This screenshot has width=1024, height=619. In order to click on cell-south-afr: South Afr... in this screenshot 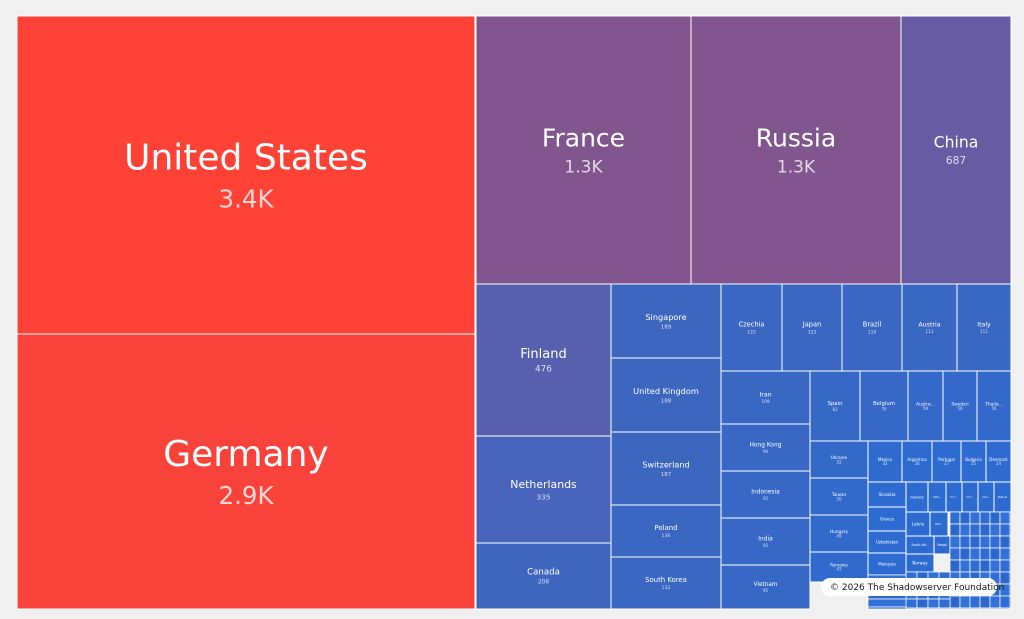, I will do `click(920, 545)`.